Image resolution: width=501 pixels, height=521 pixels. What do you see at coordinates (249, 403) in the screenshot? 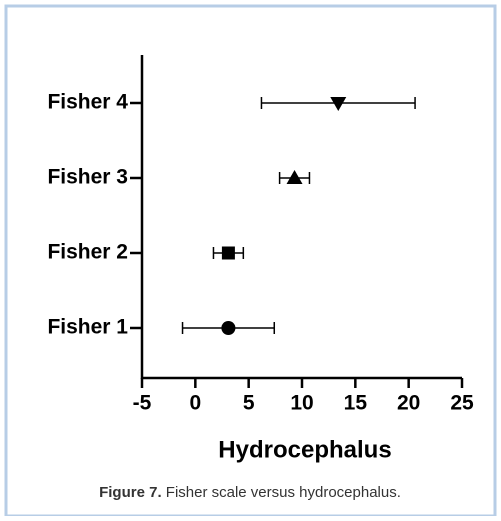
I see `x-tick-label: 5` at bounding box center [249, 403].